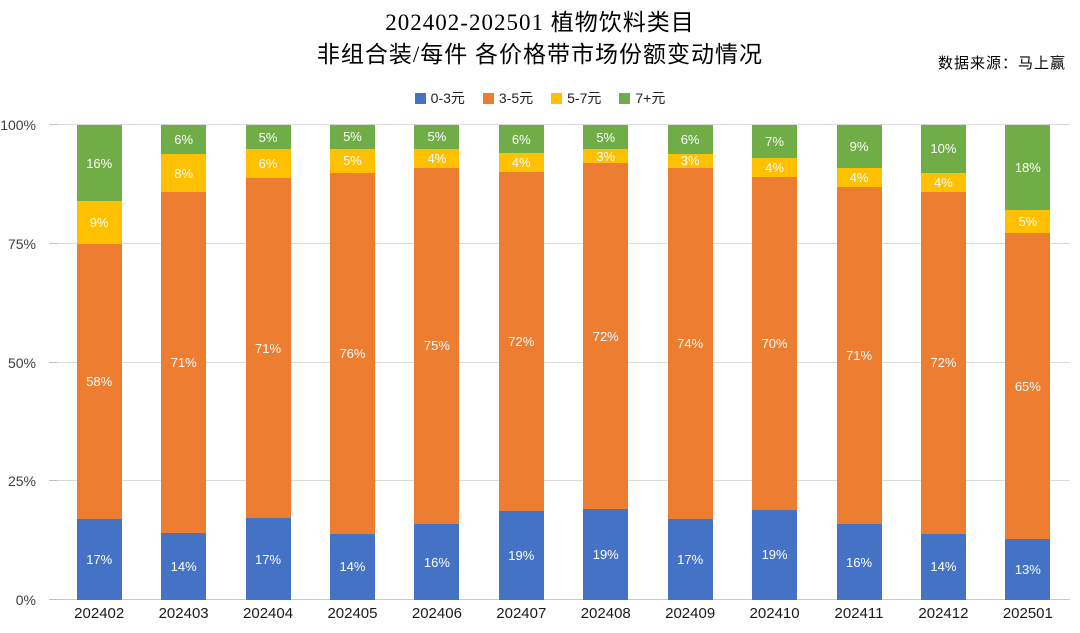 The height and width of the screenshot is (633, 1080). Describe the element at coordinates (352, 613) in the screenshot. I see `x-tick-label: 202405` at that location.